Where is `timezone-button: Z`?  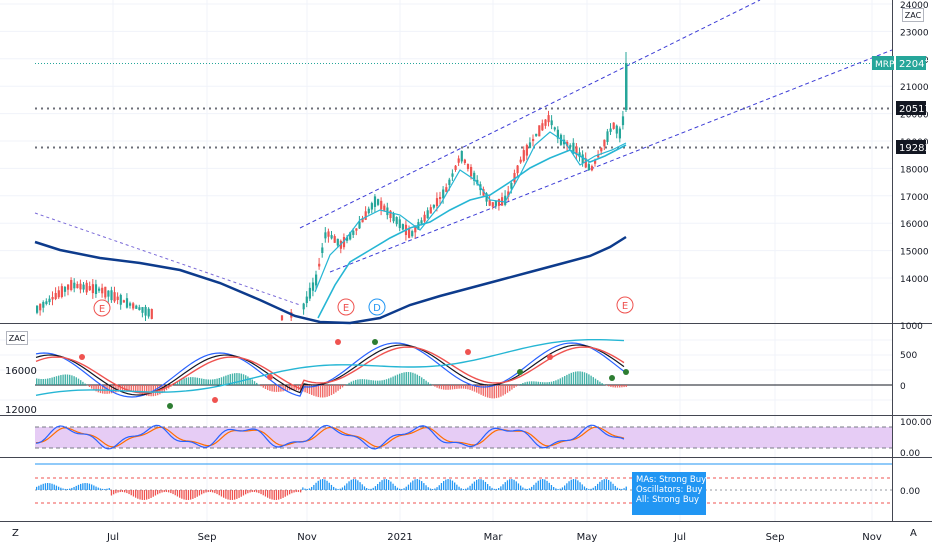
timezone-button: Z is located at coordinates (15, 533).